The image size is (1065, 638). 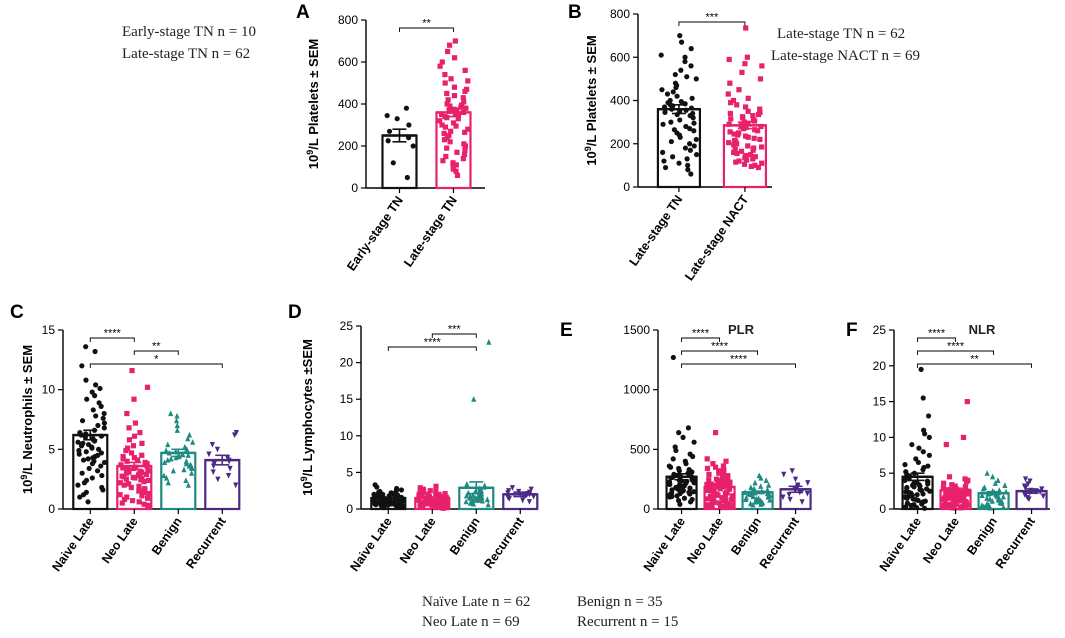 I want to click on panel-letter: C, so click(x=17, y=312).